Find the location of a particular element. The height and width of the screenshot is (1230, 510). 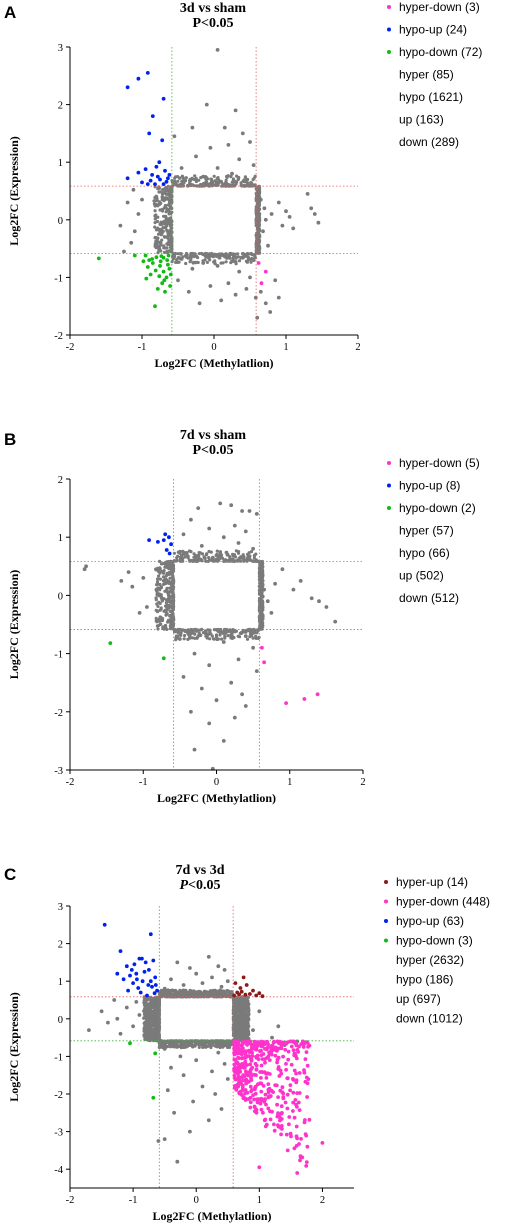

legend-label: hyper (2632) is located at coordinates (430, 960).